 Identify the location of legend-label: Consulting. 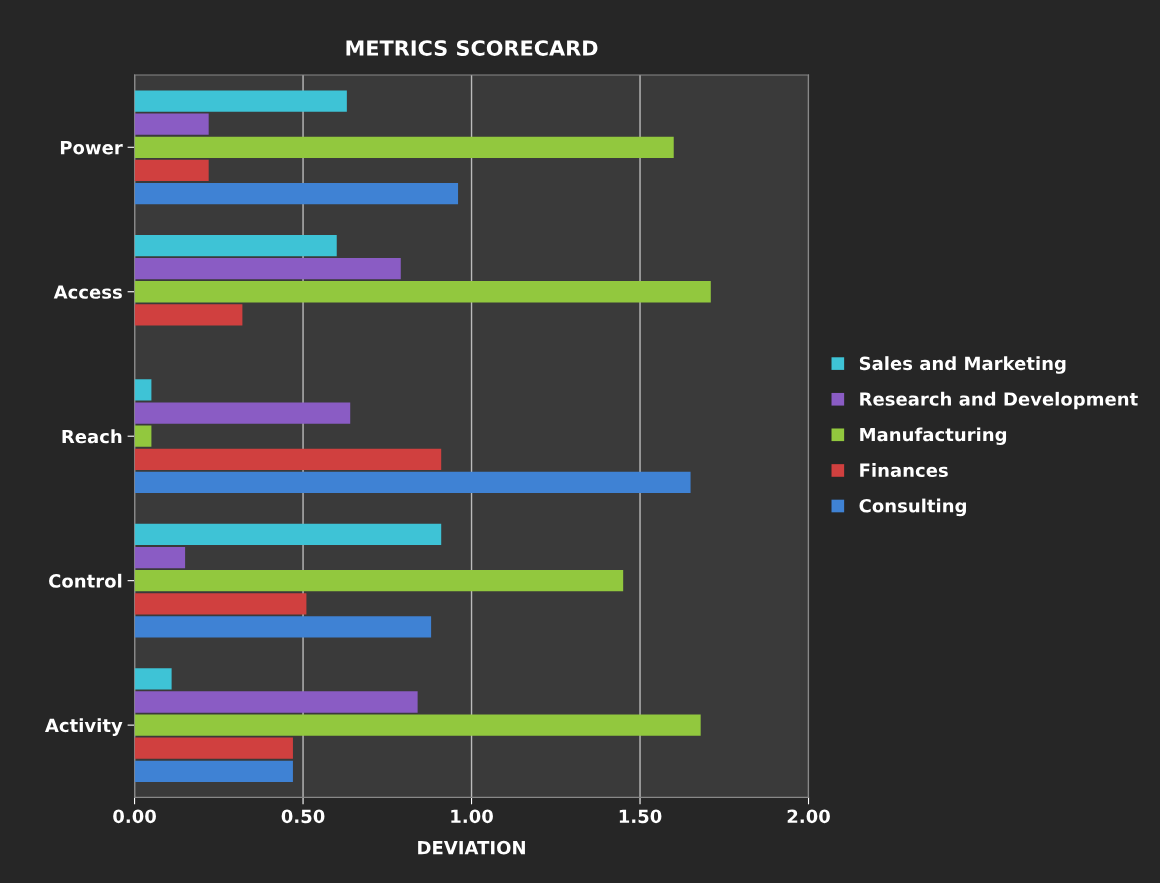
(912, 507).